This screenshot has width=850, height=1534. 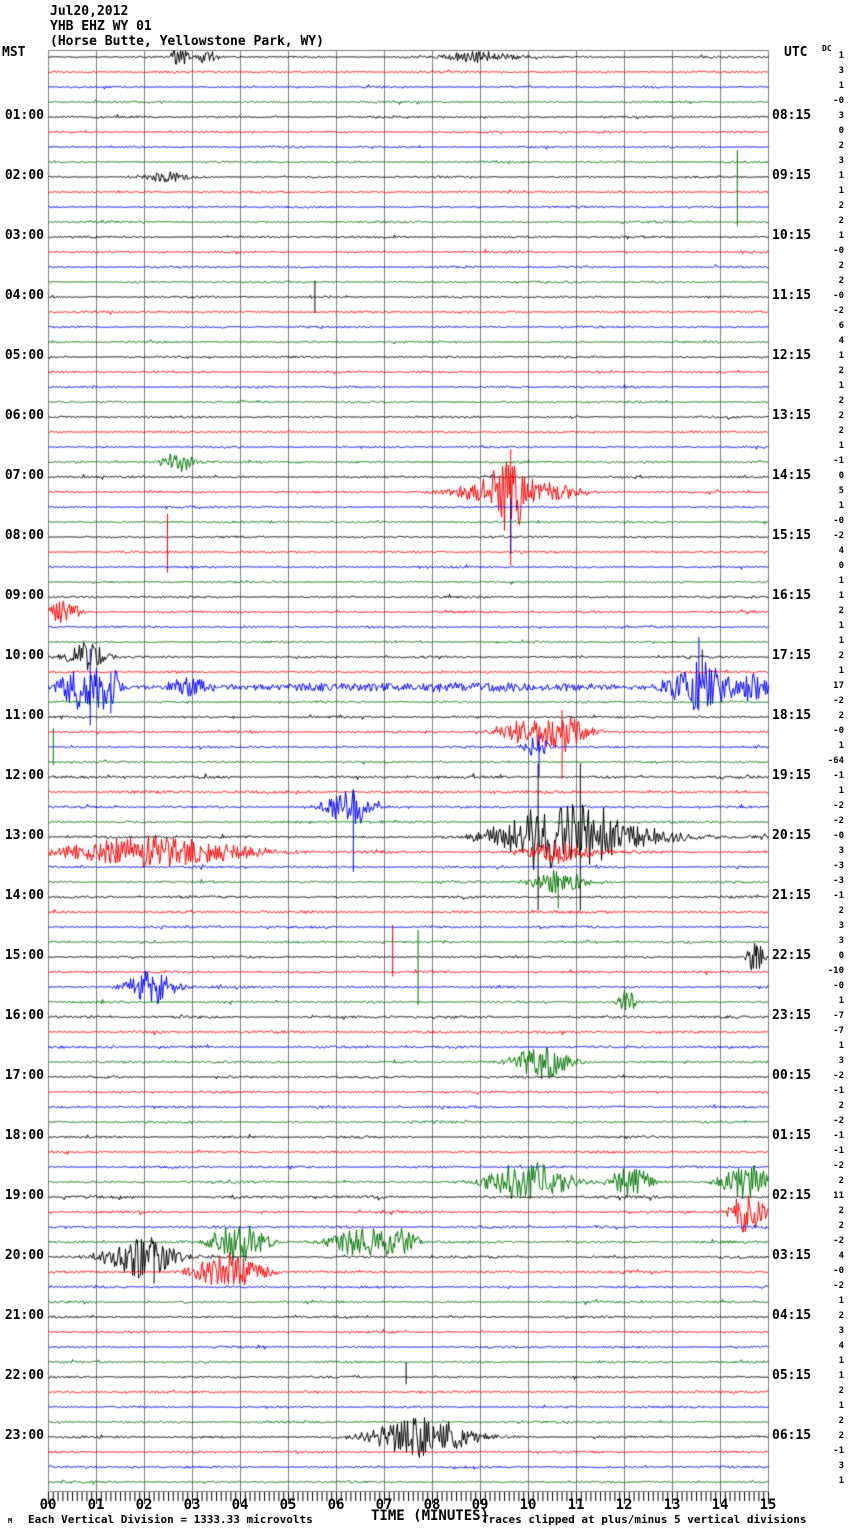 What do you see at coordinates (792, 1315) in the screenshot?
I see `right-time-label: 04:15` at bounding box center [792, 1315].